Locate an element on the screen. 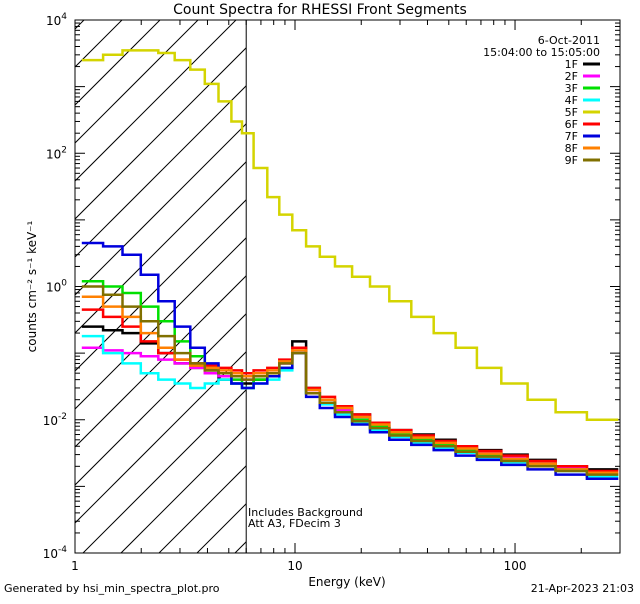  legend-date: 6-Oct-2011 is located at coordinates (569, 40).